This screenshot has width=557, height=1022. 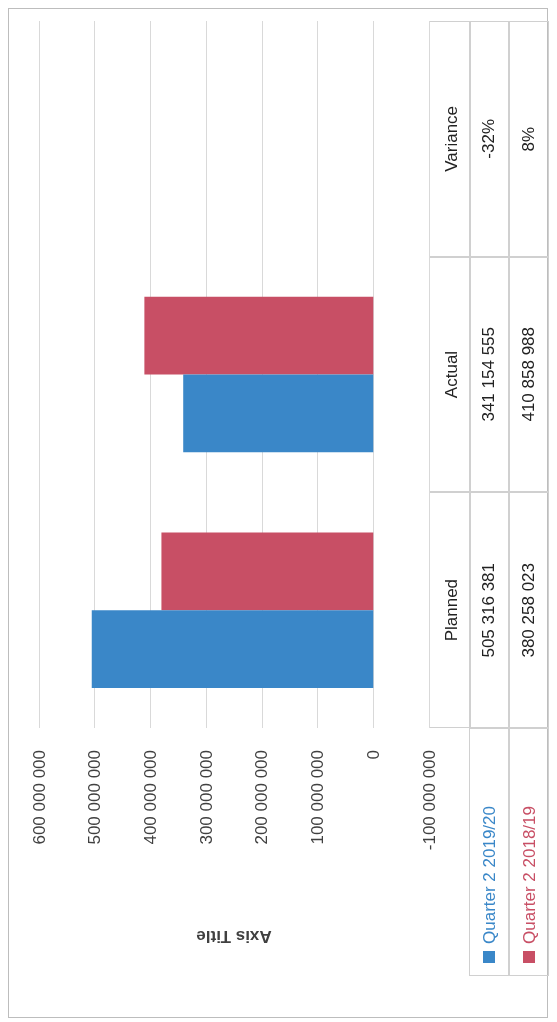 What do you see at coordinates (529, 610) in the screenshot?
I see `data-label: 380 258 023` at bounding box center [529, 610].